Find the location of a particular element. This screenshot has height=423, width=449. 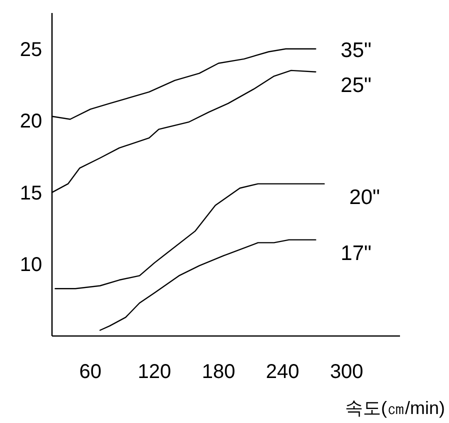

series-label: 17" is located at coordinates (356, 253).